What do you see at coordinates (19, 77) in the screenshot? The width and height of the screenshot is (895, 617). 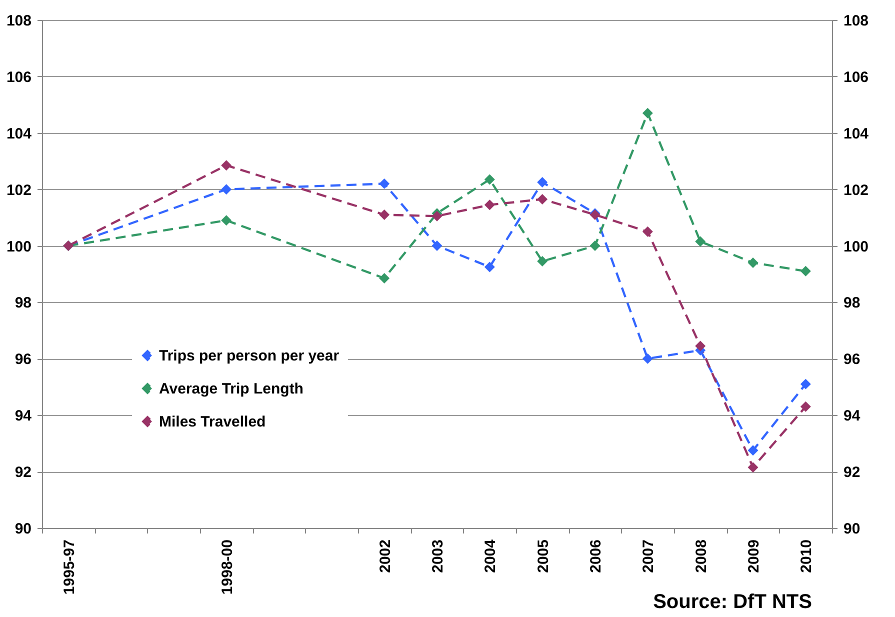 I see `y-tick-label: 106` at bounding box center [19, 77].